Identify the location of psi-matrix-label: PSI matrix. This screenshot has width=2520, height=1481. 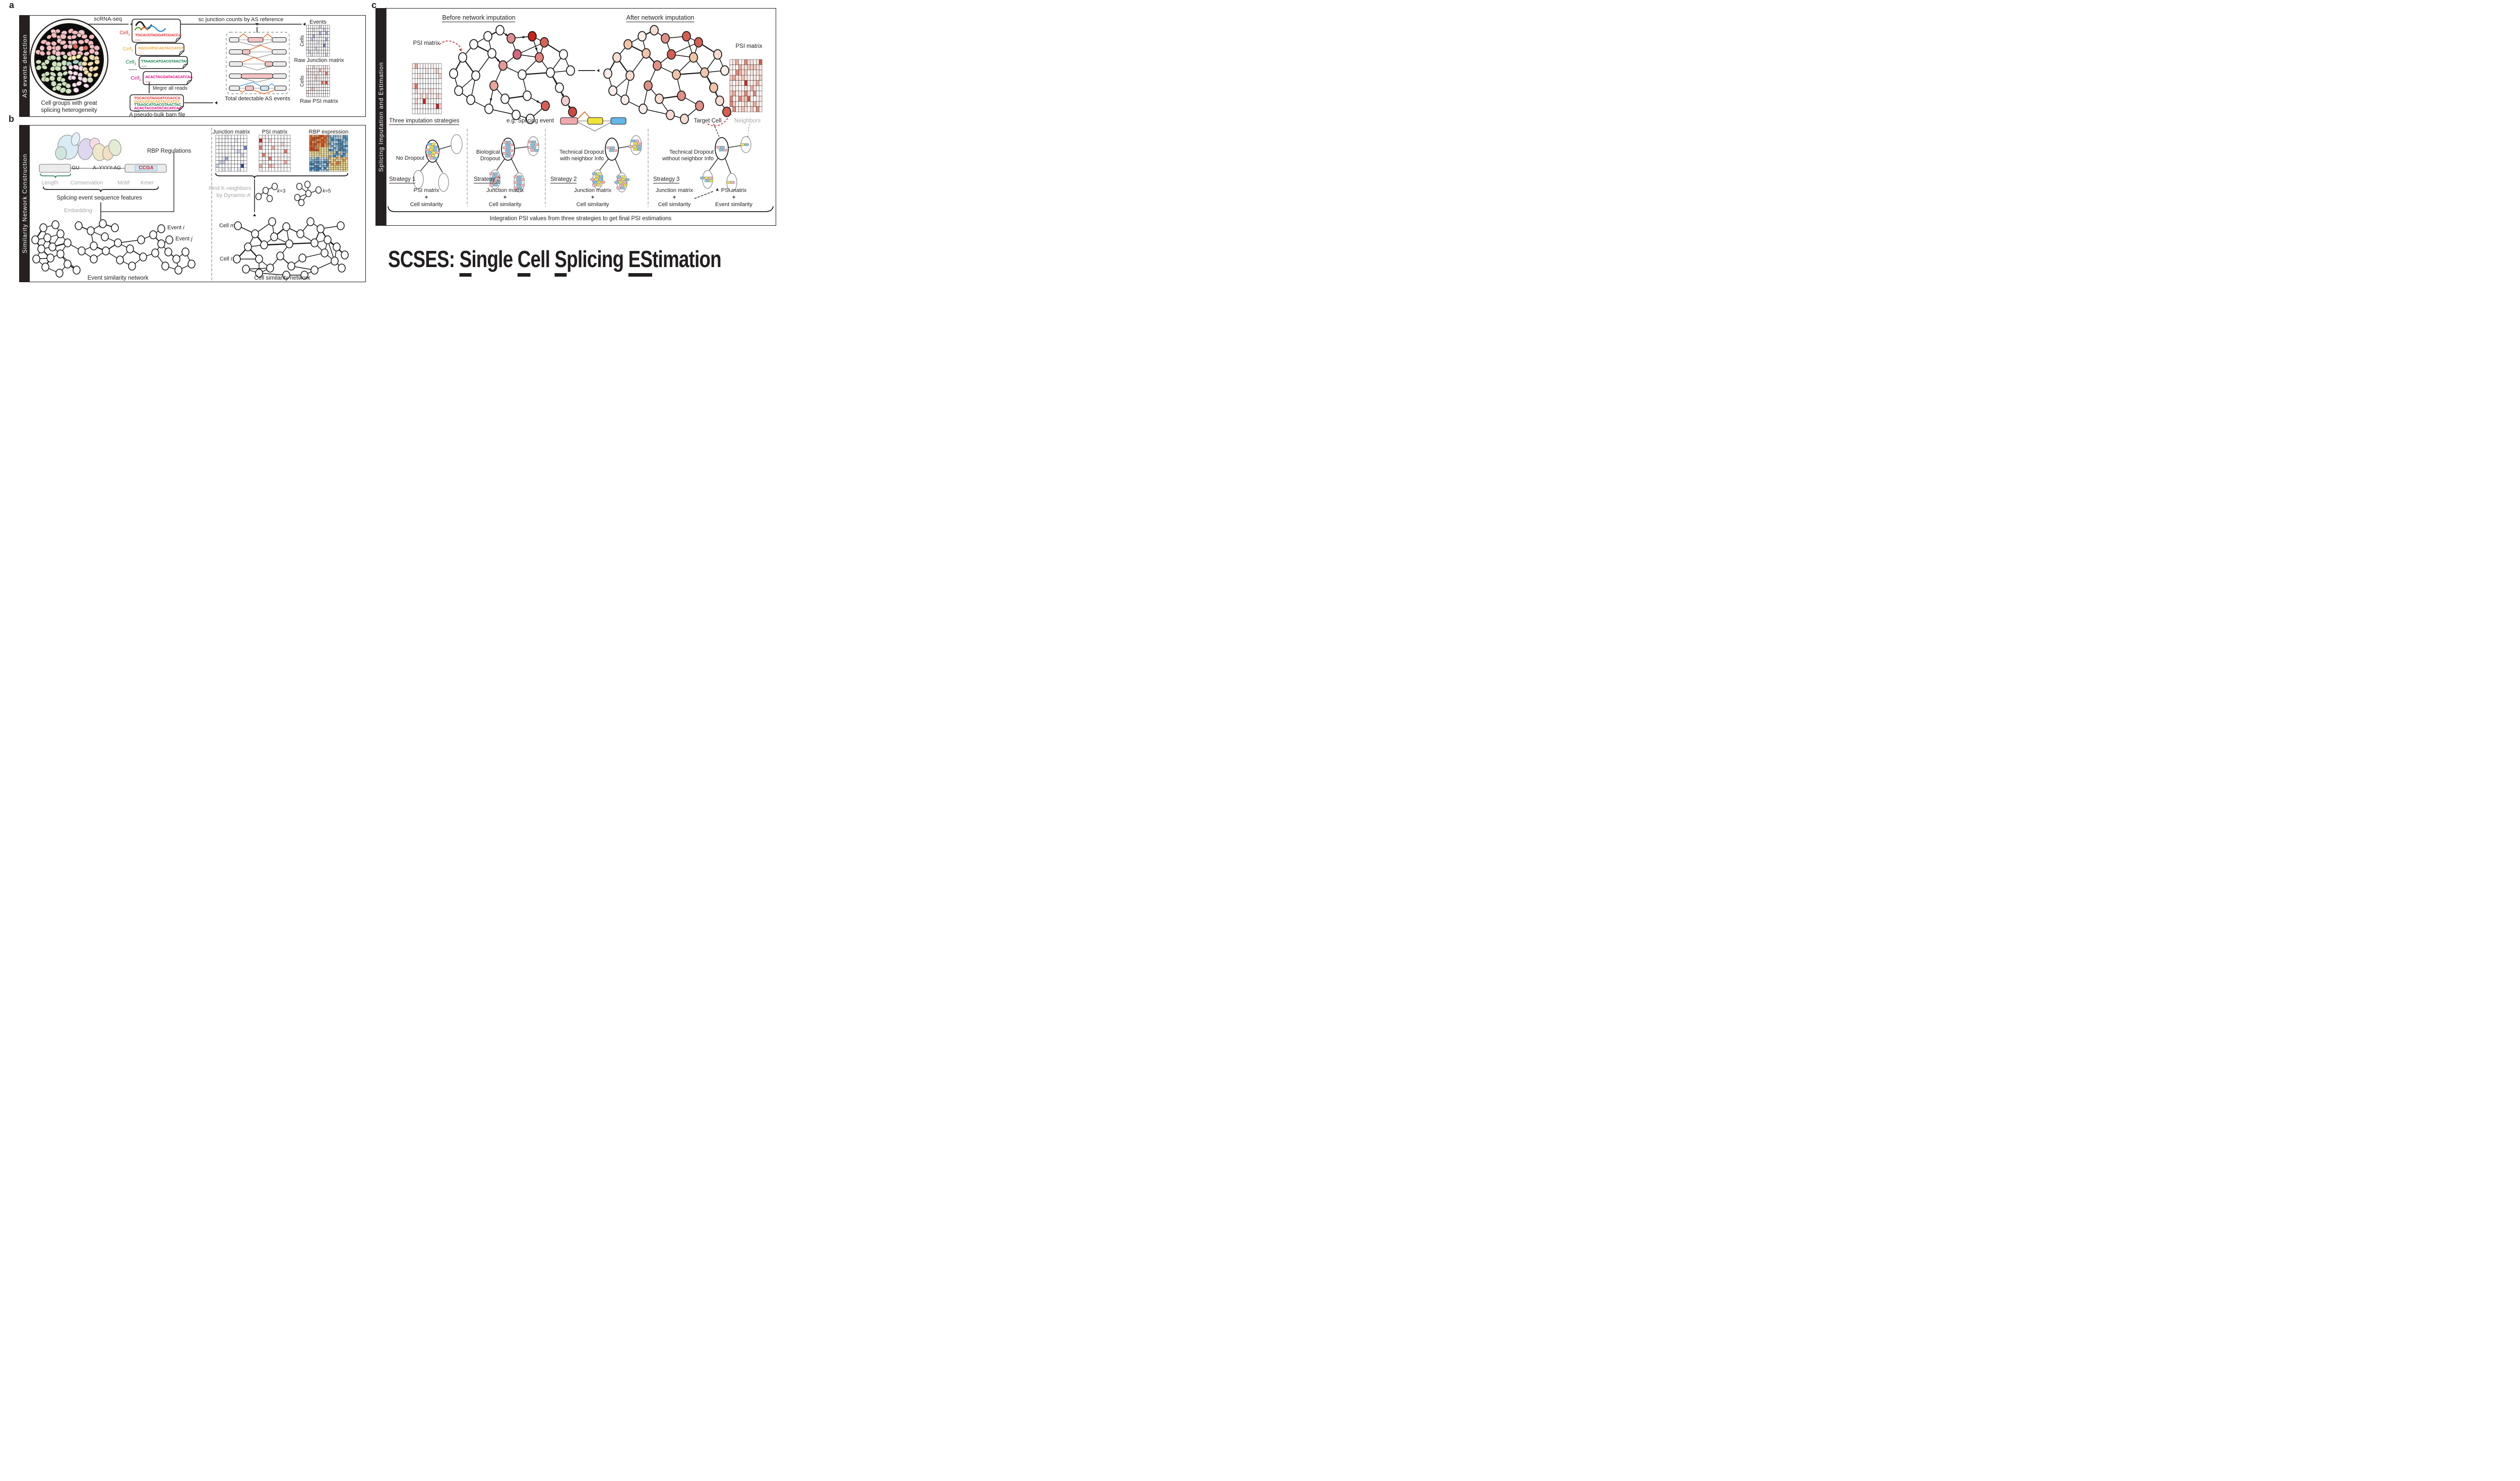
(275, 132).